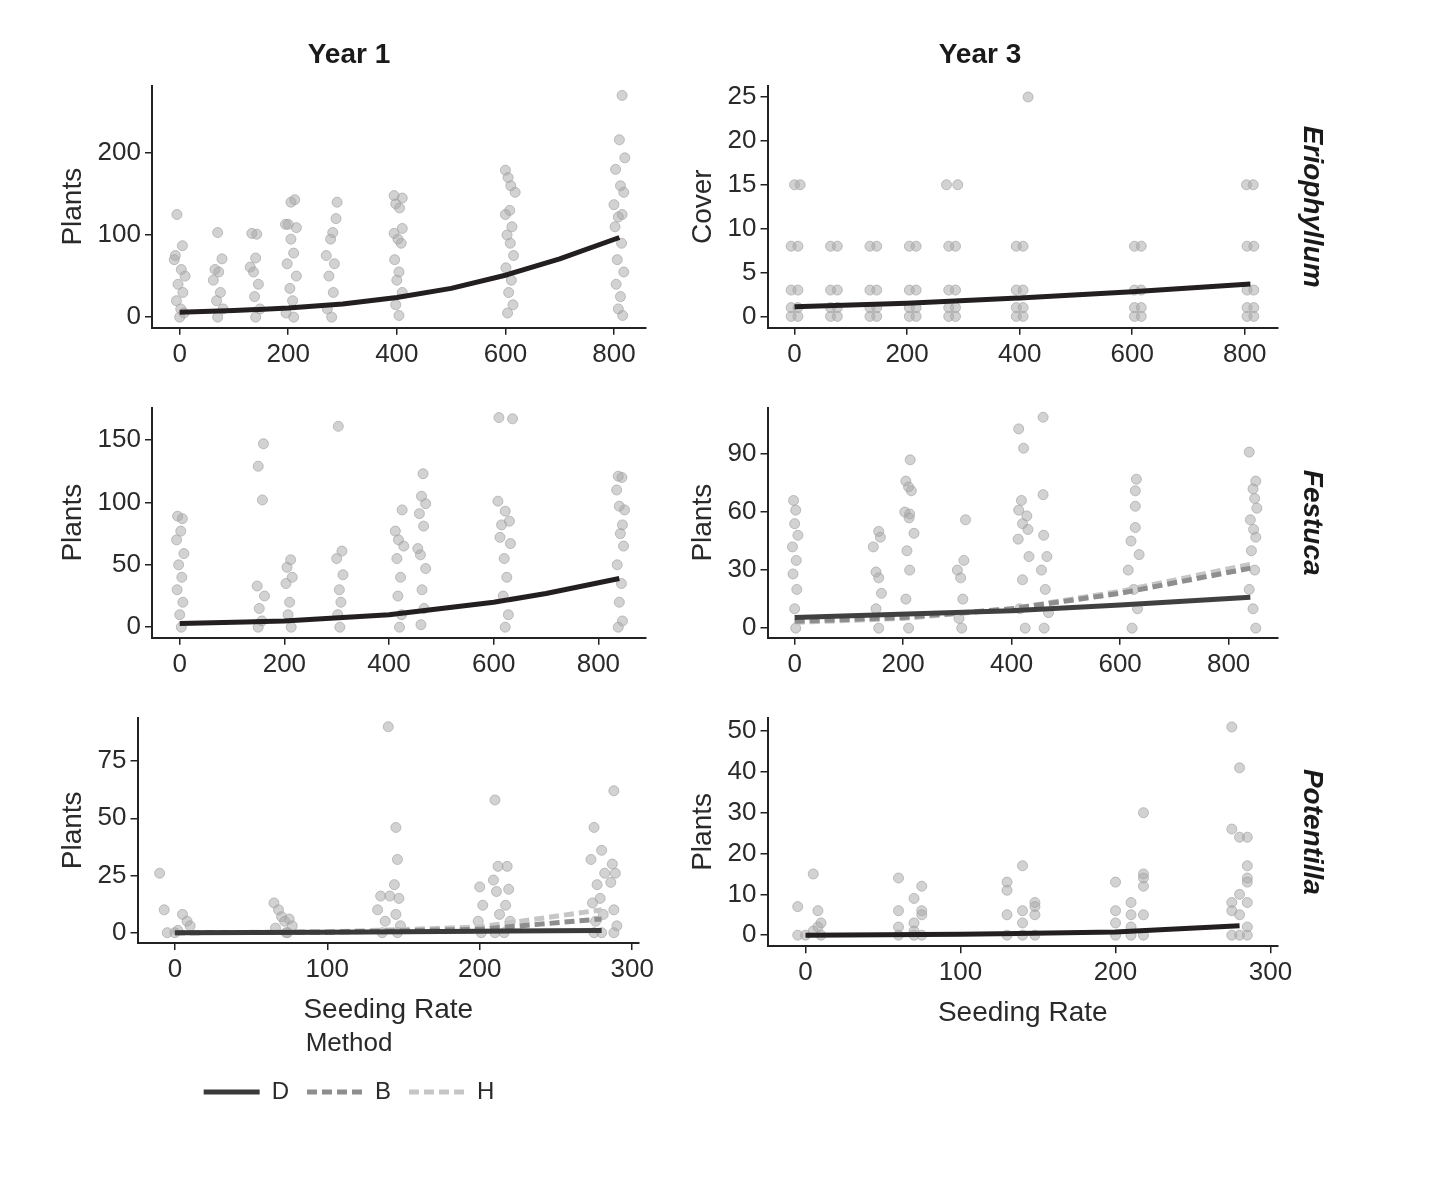 The image size is (1438, 1190). What do you see at coordinates (742, 770) in the screenshot?
I see `y-tick-label: 40` at bounding box center [742, 770].